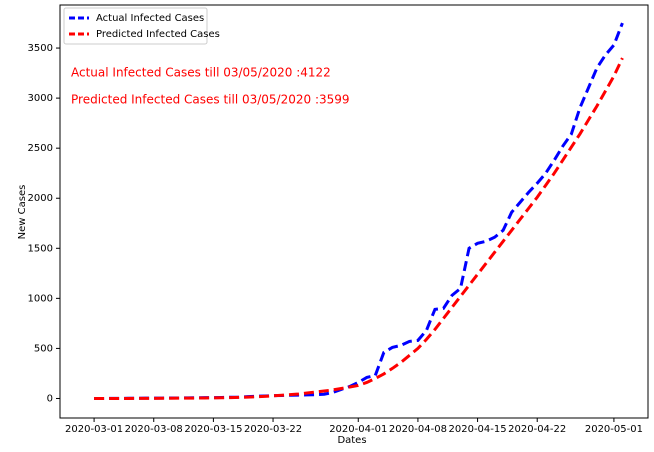 The width and height of the screenshot is (654, 452). What do you see at coordinates (358, 429) in the screenshot?
I see `x-tick-label: 2020-04-01` at bounding box center [358, 429].